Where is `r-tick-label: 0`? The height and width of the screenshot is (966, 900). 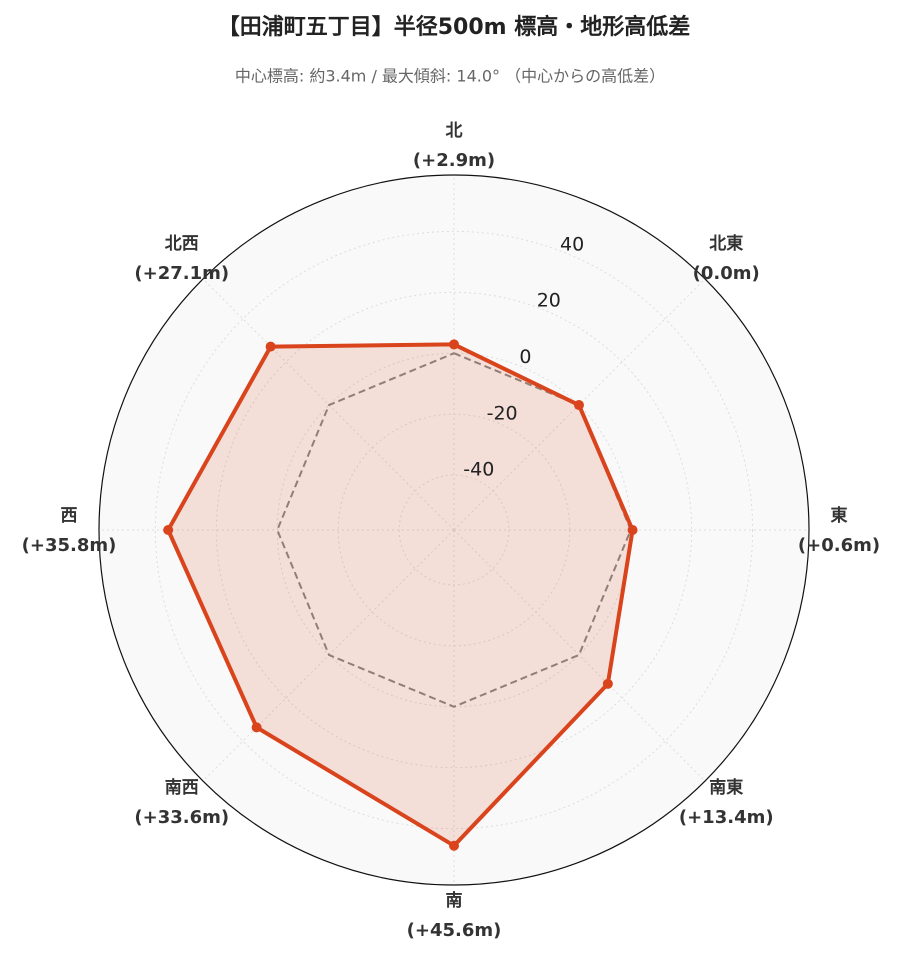
r-tick-label: 0 is located at coordinates (525, 357).